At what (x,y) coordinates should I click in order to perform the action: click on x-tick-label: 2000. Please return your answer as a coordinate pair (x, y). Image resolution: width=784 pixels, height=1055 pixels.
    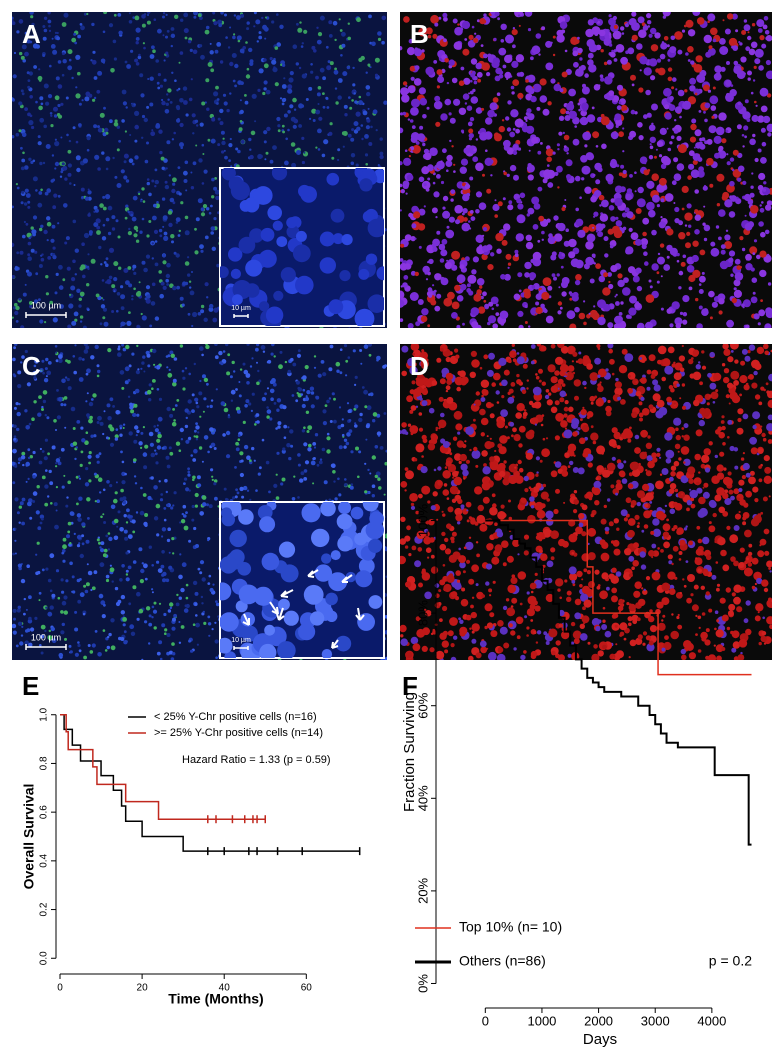
    Looking at the image, I should click on (598, 1020).